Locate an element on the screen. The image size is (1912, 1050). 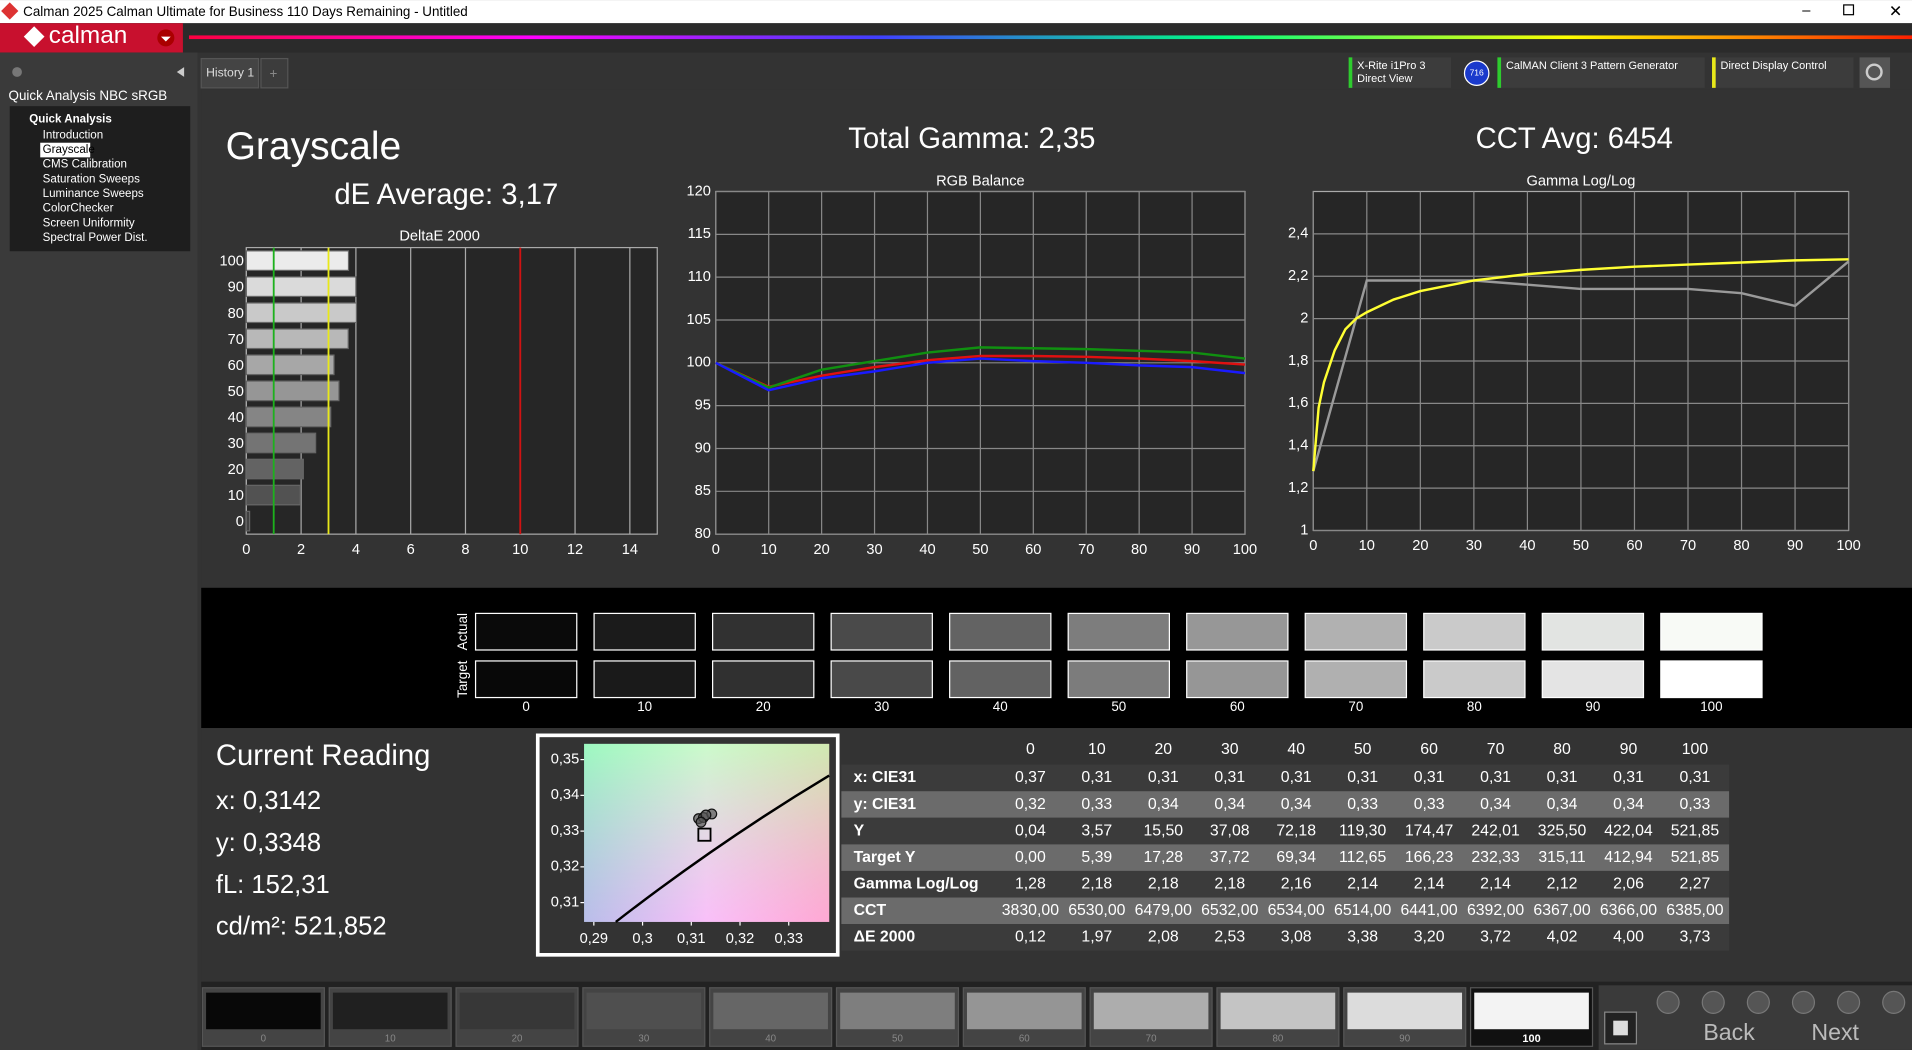
x-tick-label: 0,32 is located at coordinates (740, 939).